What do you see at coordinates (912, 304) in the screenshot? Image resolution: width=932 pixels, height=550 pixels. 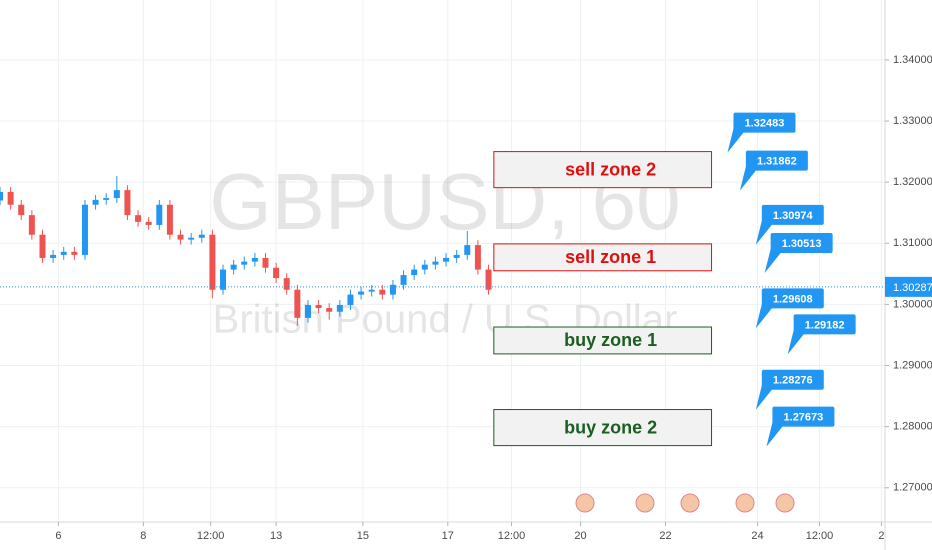 I see `y-tick-label: 1.30000` at bounding box center [912, 304].